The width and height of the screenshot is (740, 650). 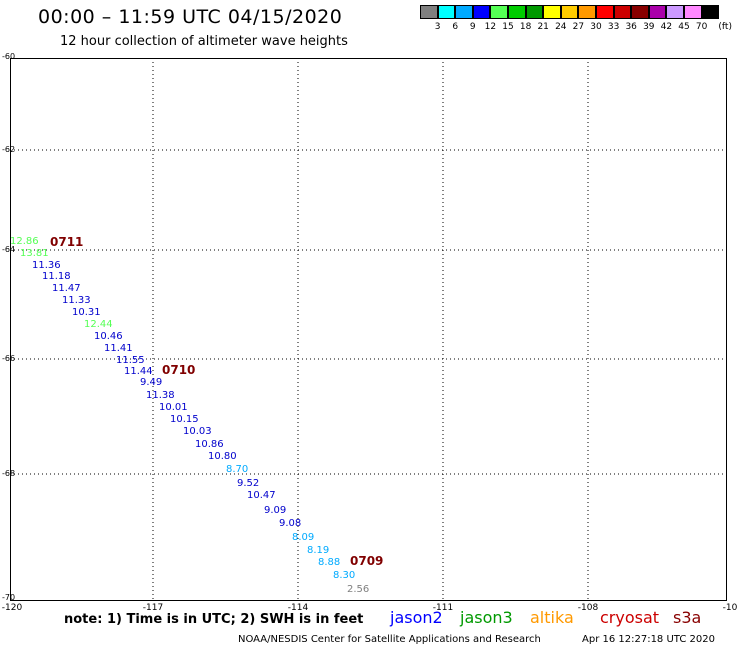 I want to click on legend-altika: altika, so click(x=552, y=617).